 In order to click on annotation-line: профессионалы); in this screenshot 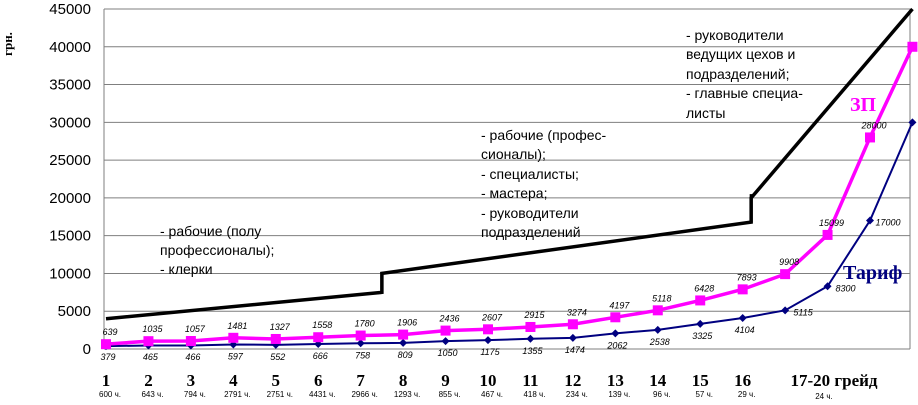, I will do `click(217, 250)`.